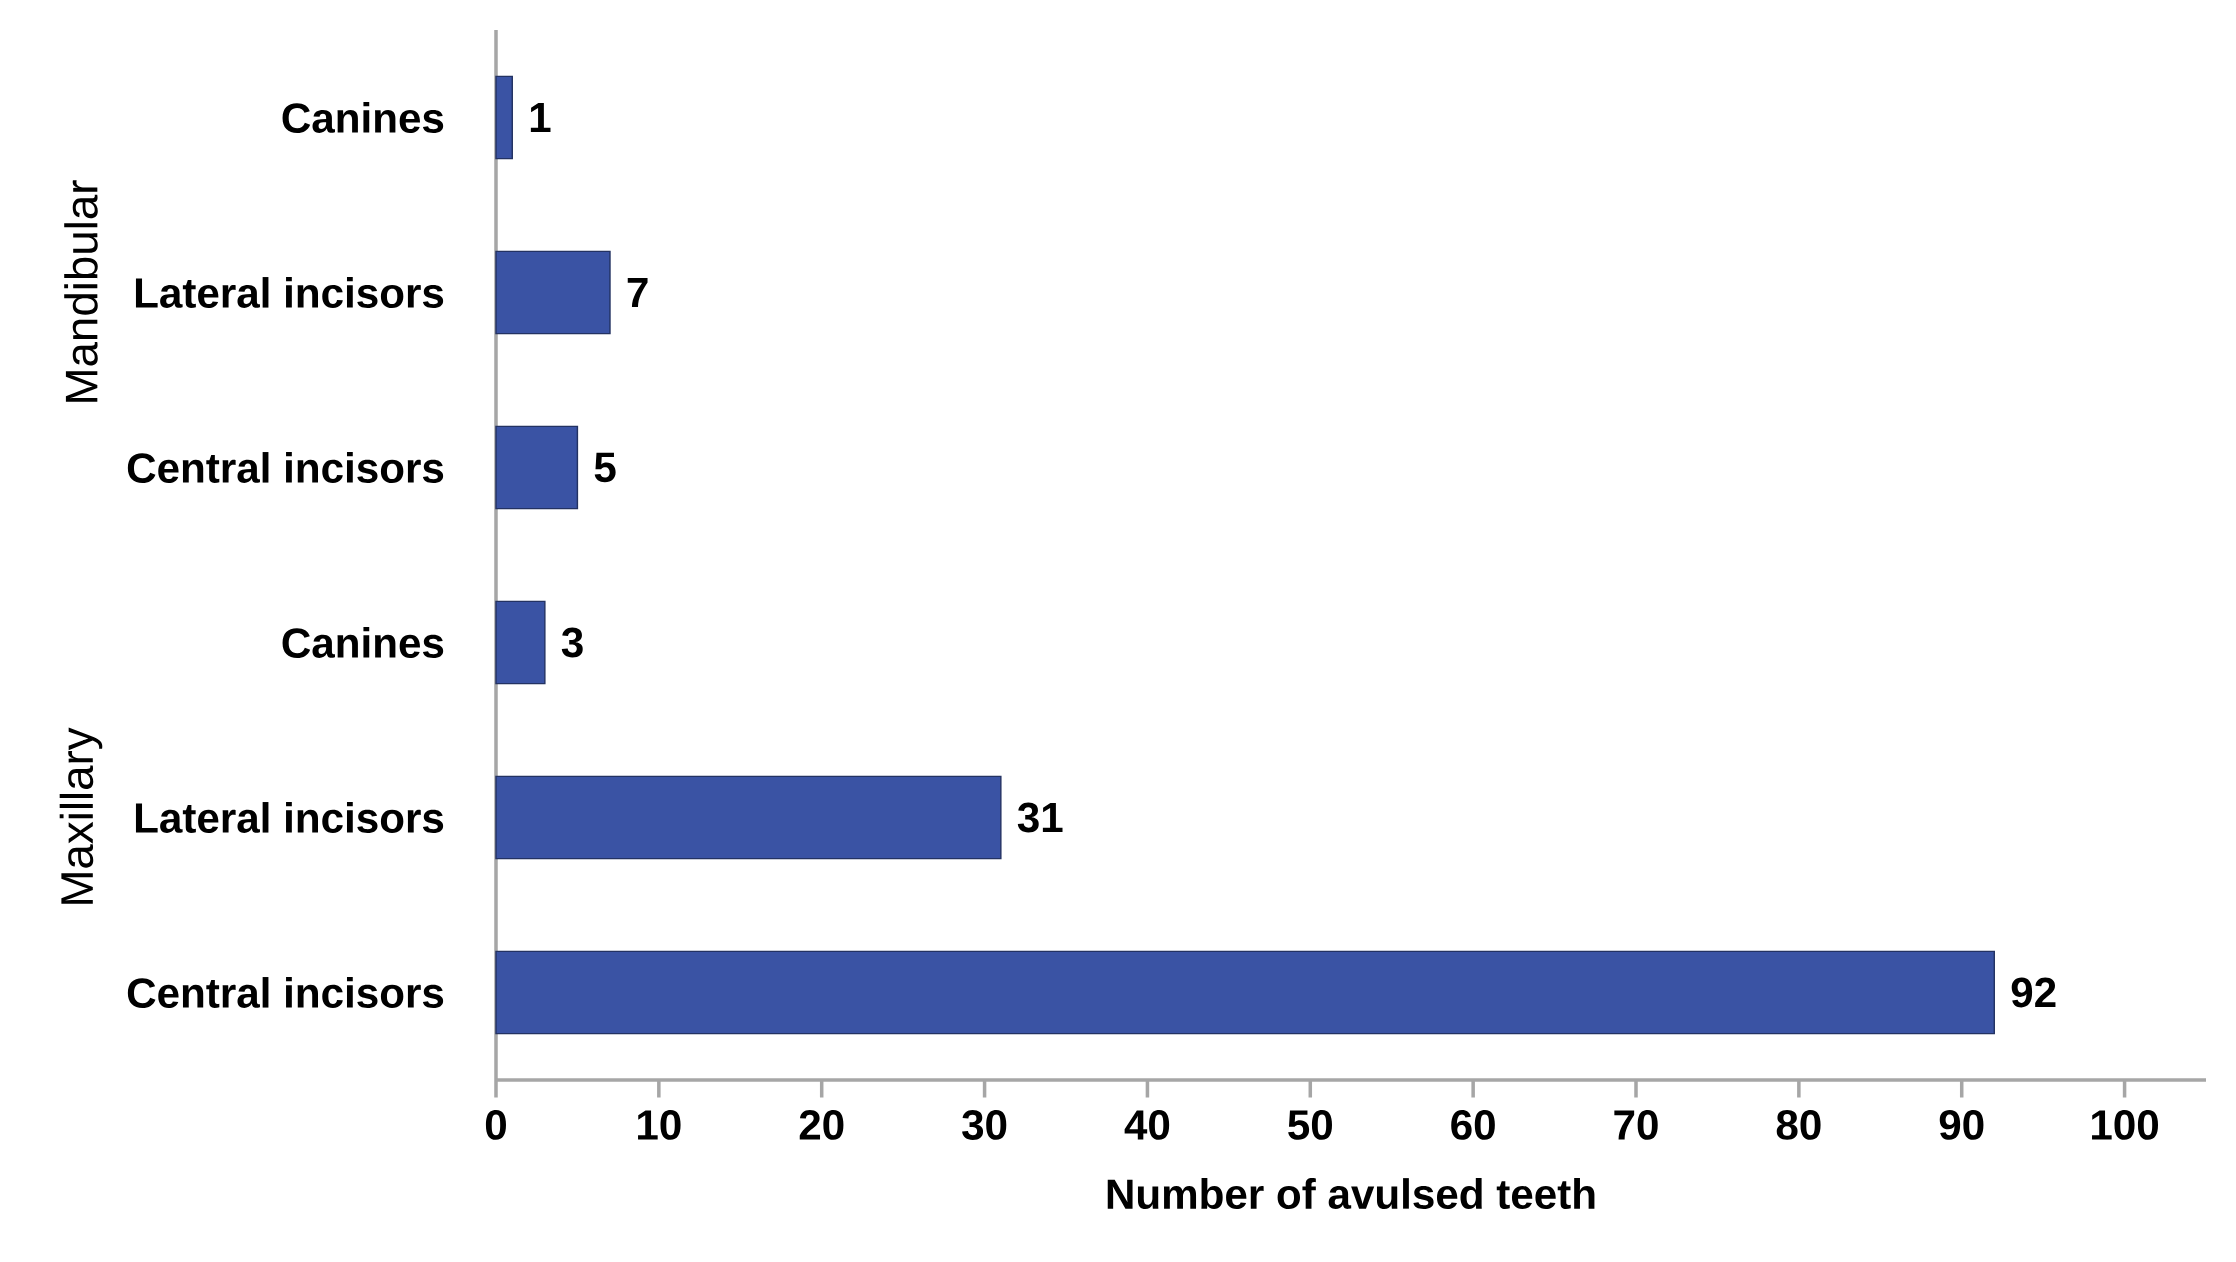 This screenshot has width=2236, height=1262. Describe the element at coordinates (1040, 817) in the screenshot. I see `data-label: 31` at that location.